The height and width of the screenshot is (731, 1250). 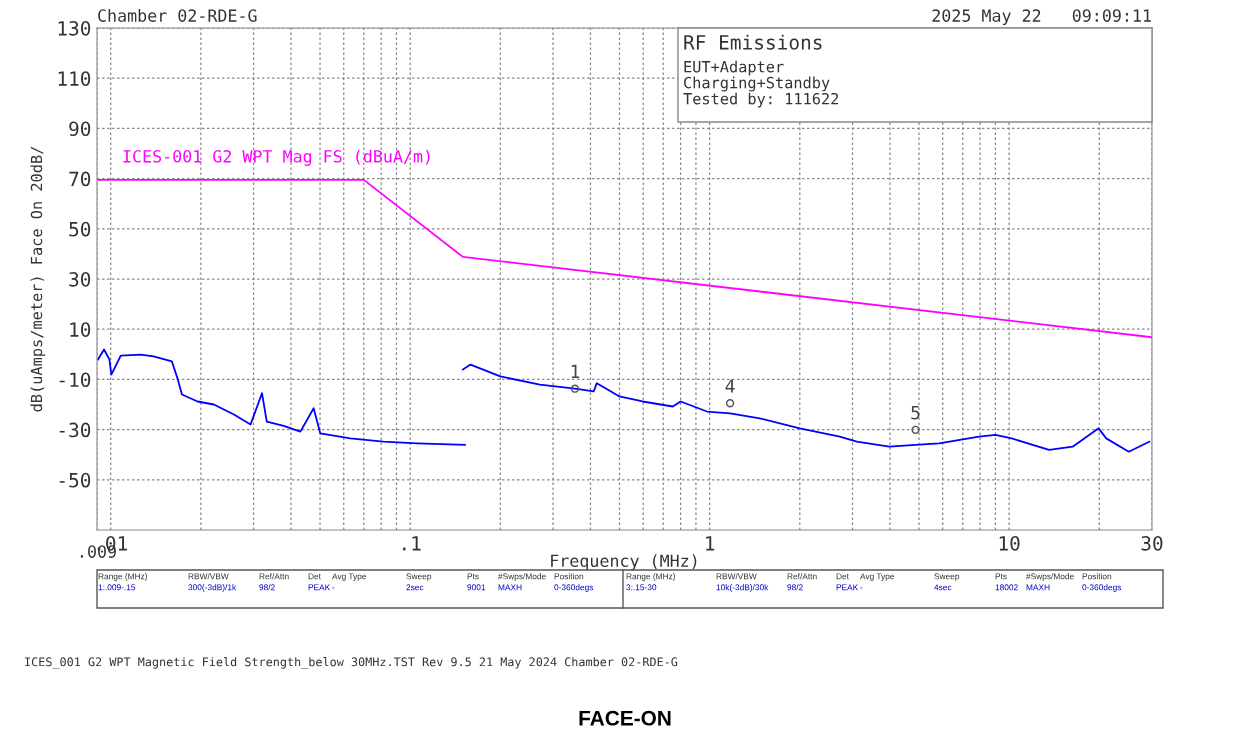 What do you see at coordinates (757, 84) in the screenshot?
I see `annotation: Charging+Standby` at bounding box center [757, 84].